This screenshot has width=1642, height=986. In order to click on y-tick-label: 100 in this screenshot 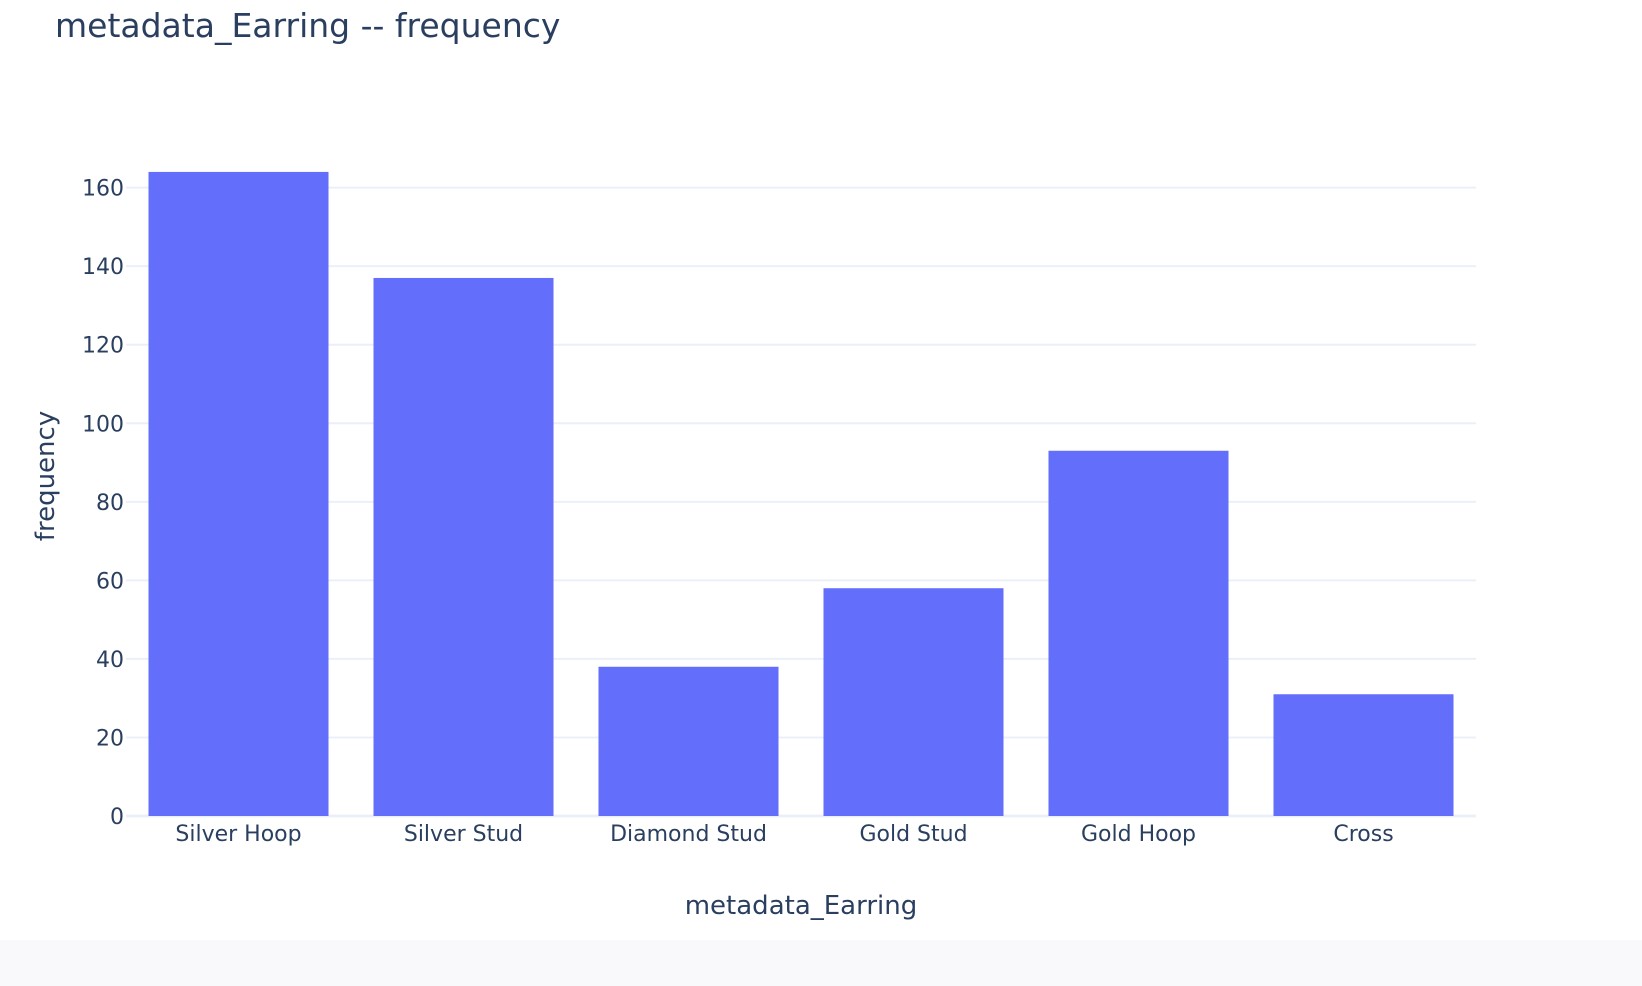, I will do `click(103, 424)`.